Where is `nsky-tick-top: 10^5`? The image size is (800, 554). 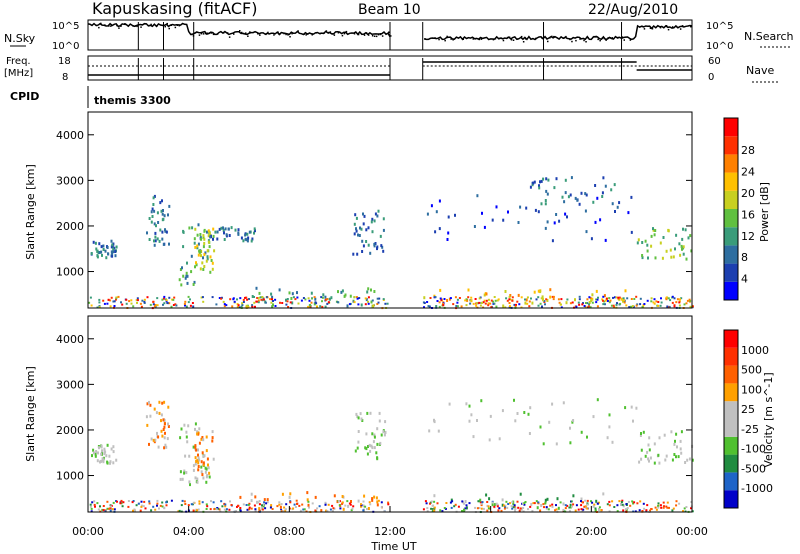
nsky-tick-top: 10^5 is located at coordinates (65, 26).